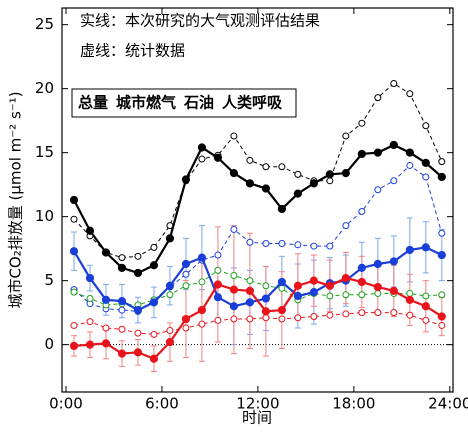 The height and width of the screenshot is (434, 468). What do you see at coordinates (252, 103) in the screenshot?
I see `legend-entry: 人类呼吸` at bounding box center [252, 103].